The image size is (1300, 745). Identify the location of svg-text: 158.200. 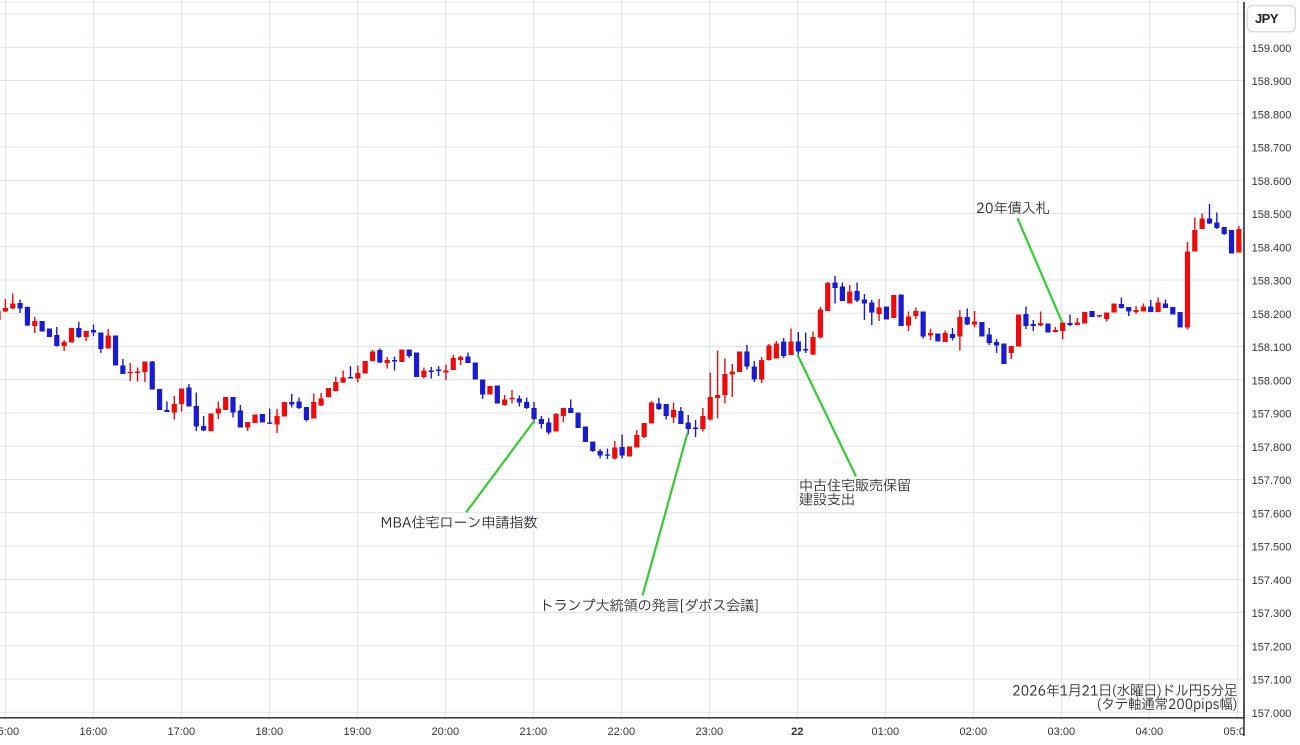
(1272, 315).